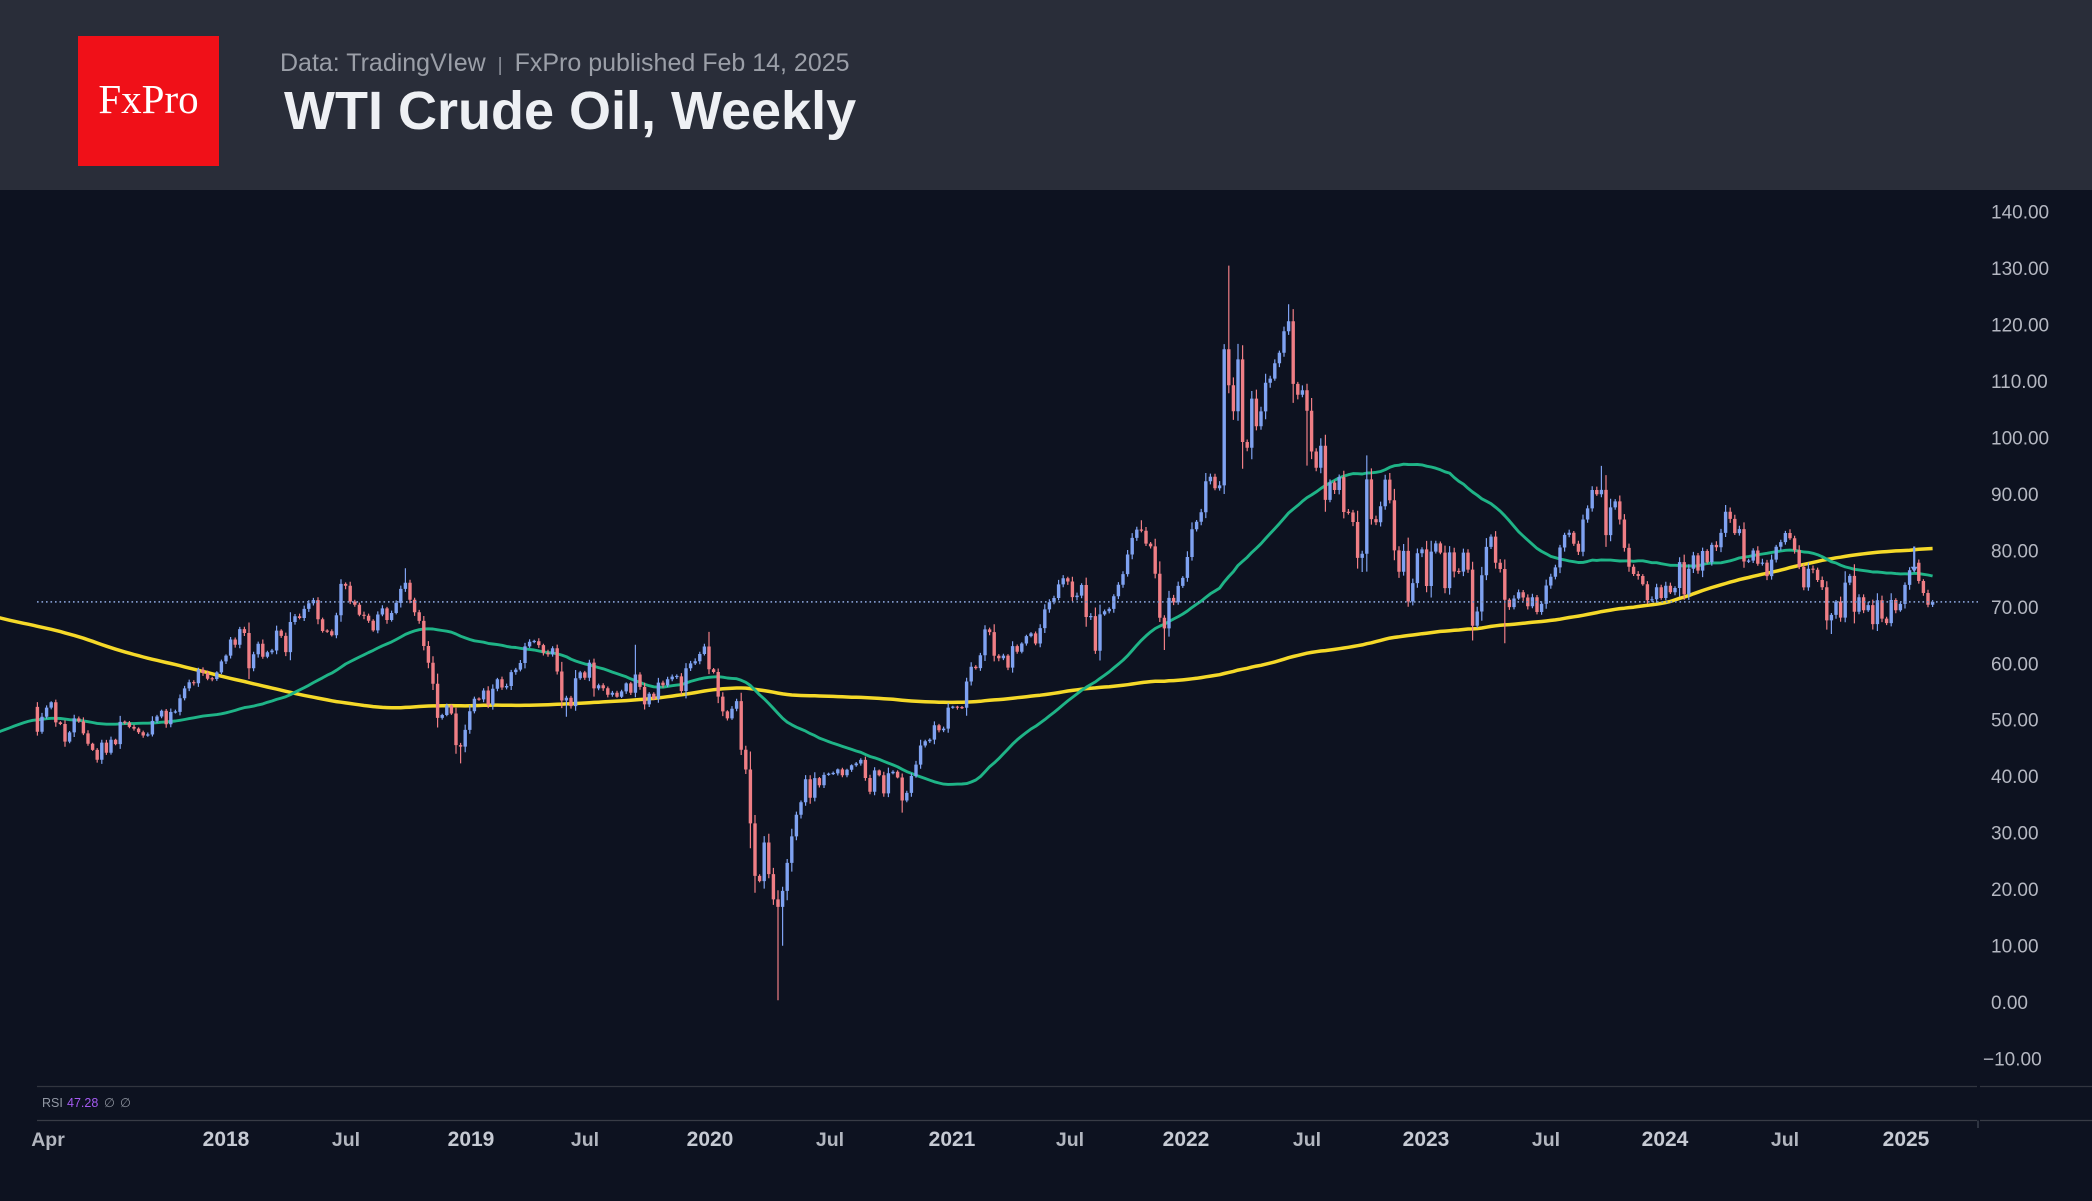 Image resolution: width=2092 pixels, height=1201 pixels. Describe the element at coordinates (2015, 777) in the screenshot. I see `svg-text: 40.00` at that location.